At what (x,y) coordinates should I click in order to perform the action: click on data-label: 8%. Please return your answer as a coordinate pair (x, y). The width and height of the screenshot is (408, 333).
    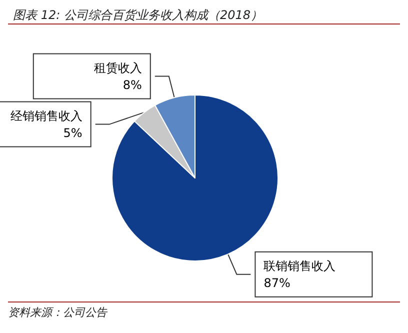
    Looking at the image, I should click on (132, 85).